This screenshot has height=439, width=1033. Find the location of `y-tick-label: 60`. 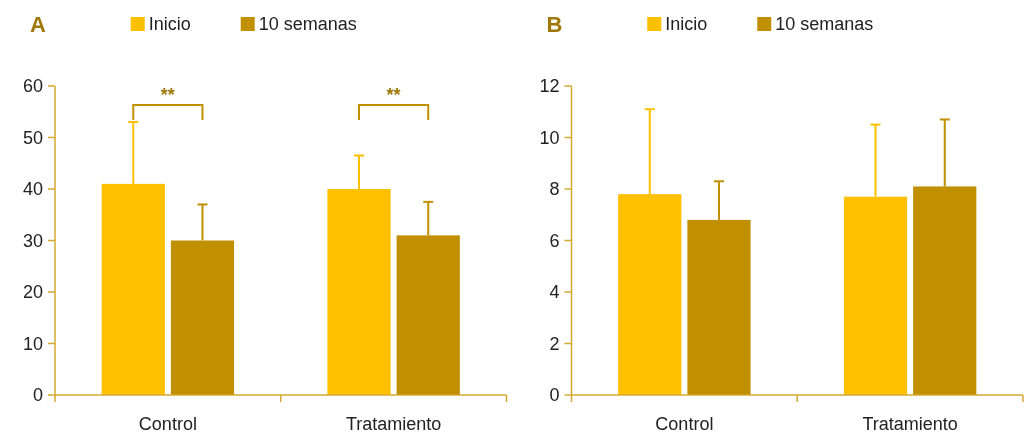

y-tick-label: 60 is located at coordinates (32, 86).